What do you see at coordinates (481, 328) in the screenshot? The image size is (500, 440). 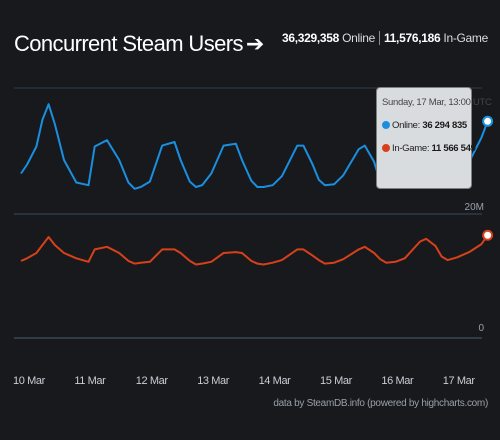 I see `y-tick-label: 0` at bounding box center [481, 328].